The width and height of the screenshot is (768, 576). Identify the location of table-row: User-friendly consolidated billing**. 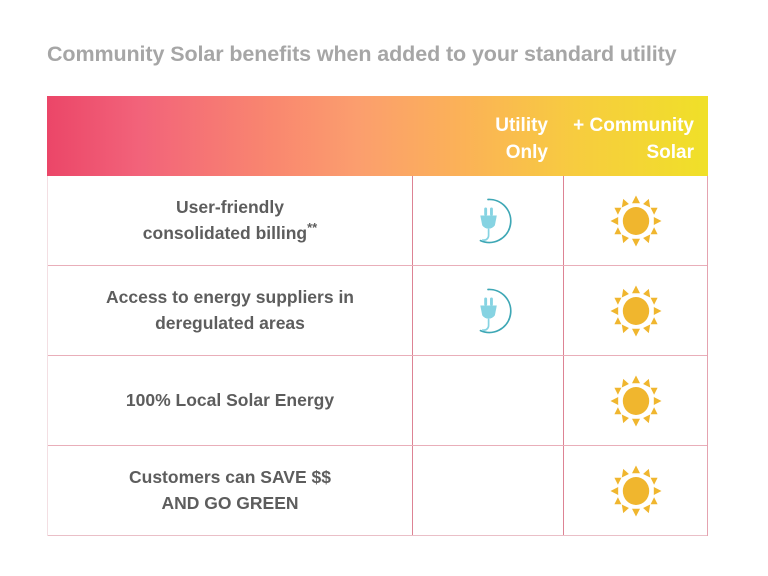
(377, 221).